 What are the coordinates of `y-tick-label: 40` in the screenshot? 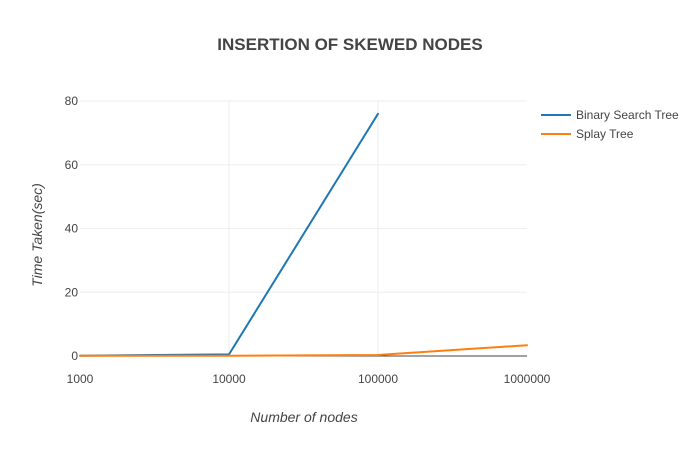 It's located at (72, 229).